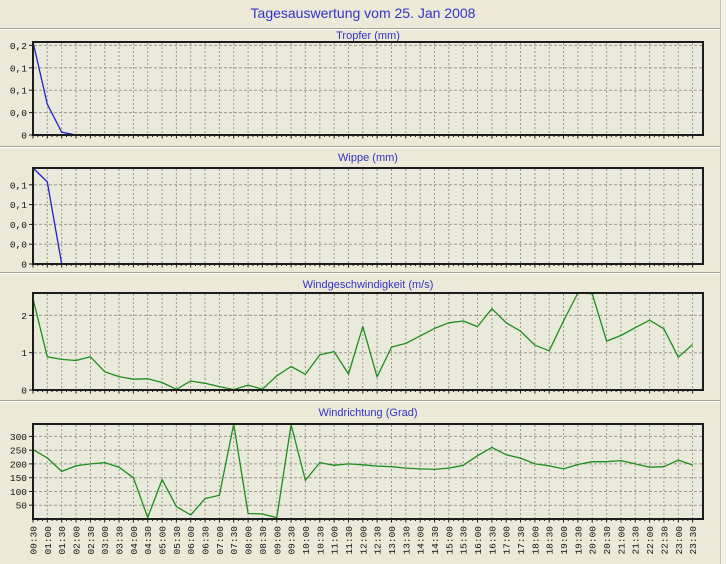 This screenshot has width=726, height=564. Describe the element at coordinates (507, 540) in the screenshot. I see `x-axis-time-label: 17:00` at that location.